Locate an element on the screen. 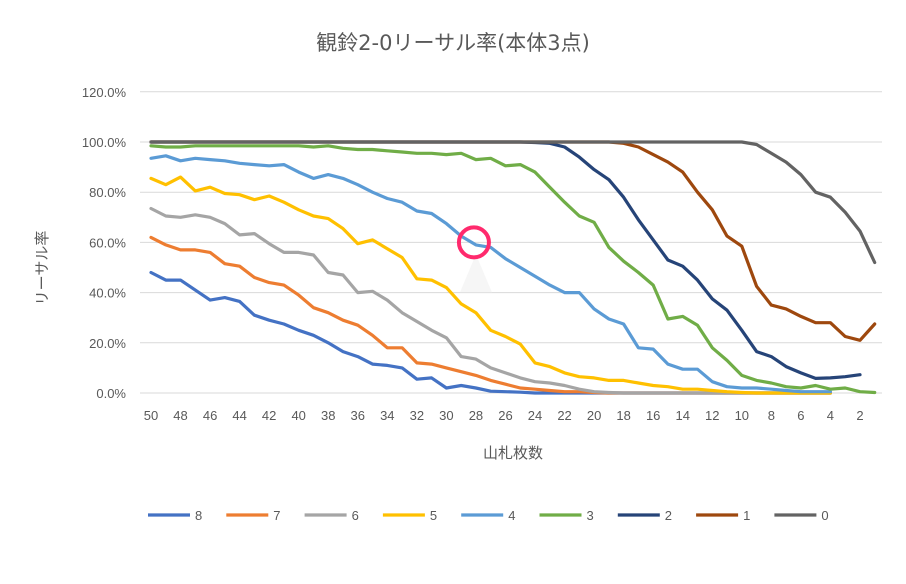  x-tick-label: 48 is located at coordinates (180, 415).